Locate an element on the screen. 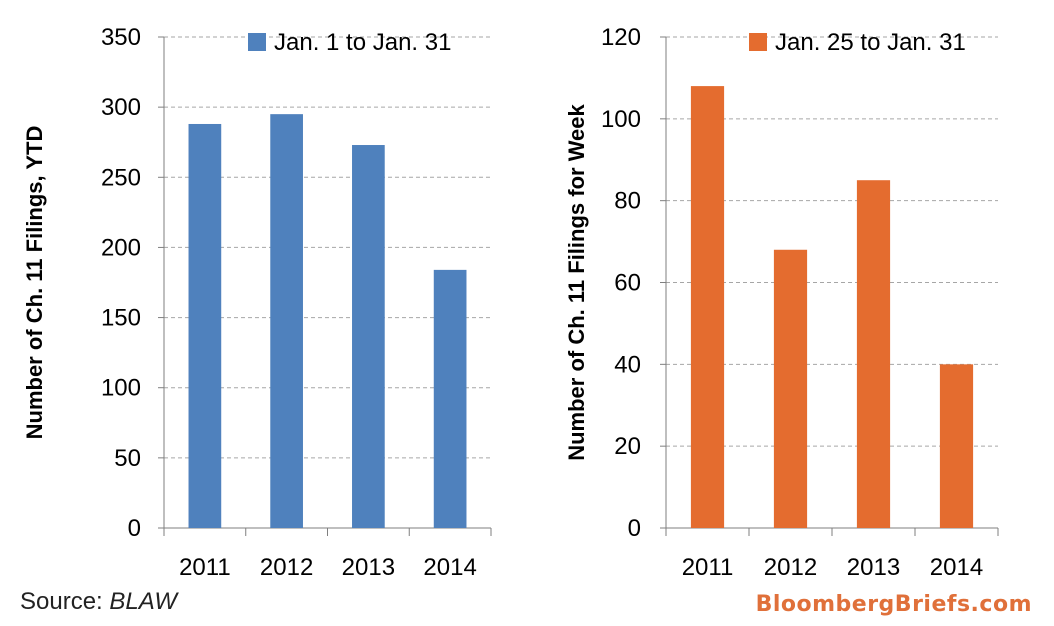 The width and height of the screenshot is (1054, 626). chart2-bar-2014 is located at coordinates (956, 446).